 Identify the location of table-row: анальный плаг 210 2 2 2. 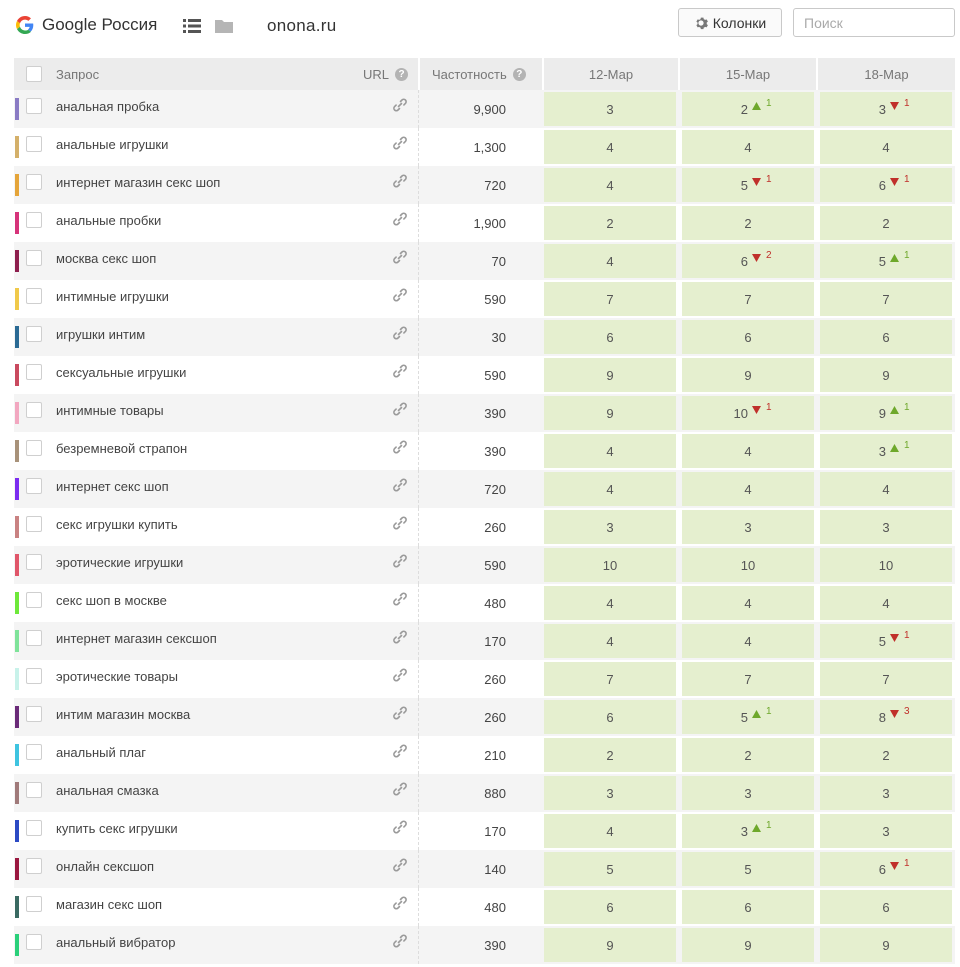
(484, 755).